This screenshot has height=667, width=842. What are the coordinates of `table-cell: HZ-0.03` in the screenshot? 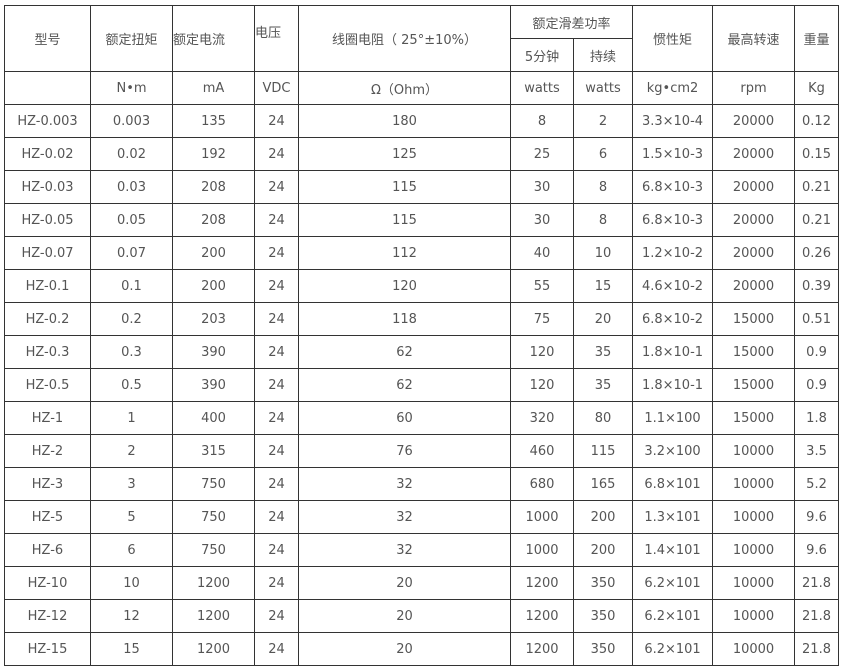 It's located at (47, 187).